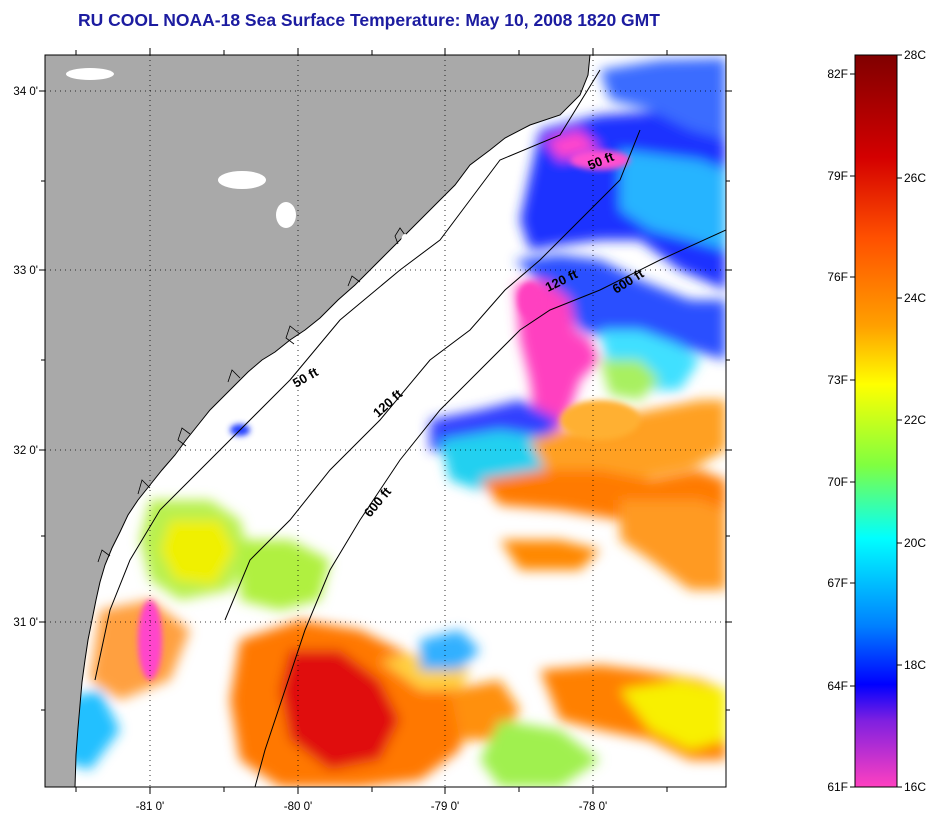 This screenshot has width=936, height=817. Describe the element at coordinates (837, 176) in the screenshot. I see `colorbar-f-79: 79F` at that location.